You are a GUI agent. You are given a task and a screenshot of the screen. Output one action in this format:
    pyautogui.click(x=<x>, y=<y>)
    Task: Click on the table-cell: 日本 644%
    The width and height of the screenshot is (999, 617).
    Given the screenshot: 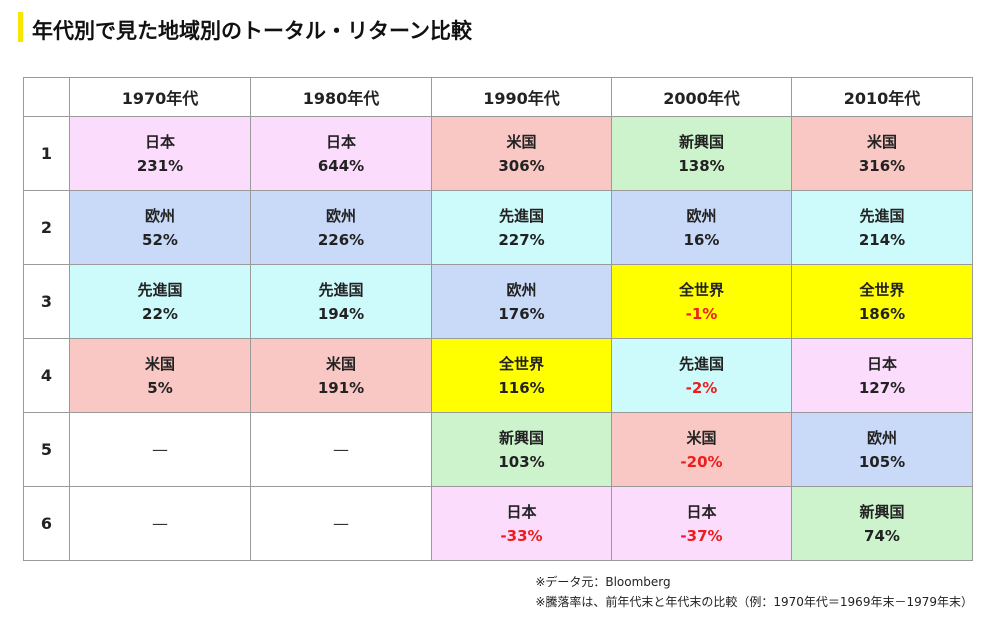 What is the action you would take?
    pyautogui.click(x=341, y=153)
    